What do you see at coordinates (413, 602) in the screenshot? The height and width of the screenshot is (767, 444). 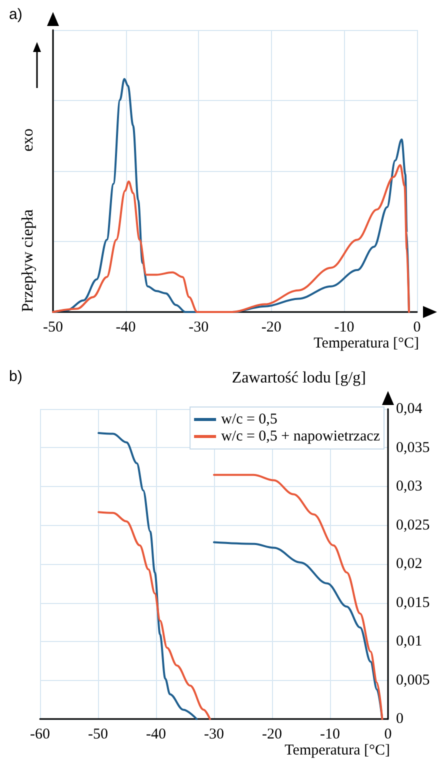 I see `y-tick-label: 0,015` at bounding box center [413, 602].